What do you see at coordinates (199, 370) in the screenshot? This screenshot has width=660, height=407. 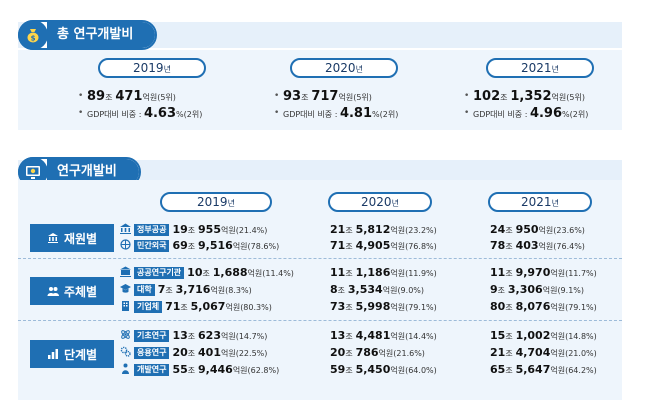 I see `row-development-2019: 개발연구 55조 9,446억원(62.8%)` at bounding box center [199, 370].